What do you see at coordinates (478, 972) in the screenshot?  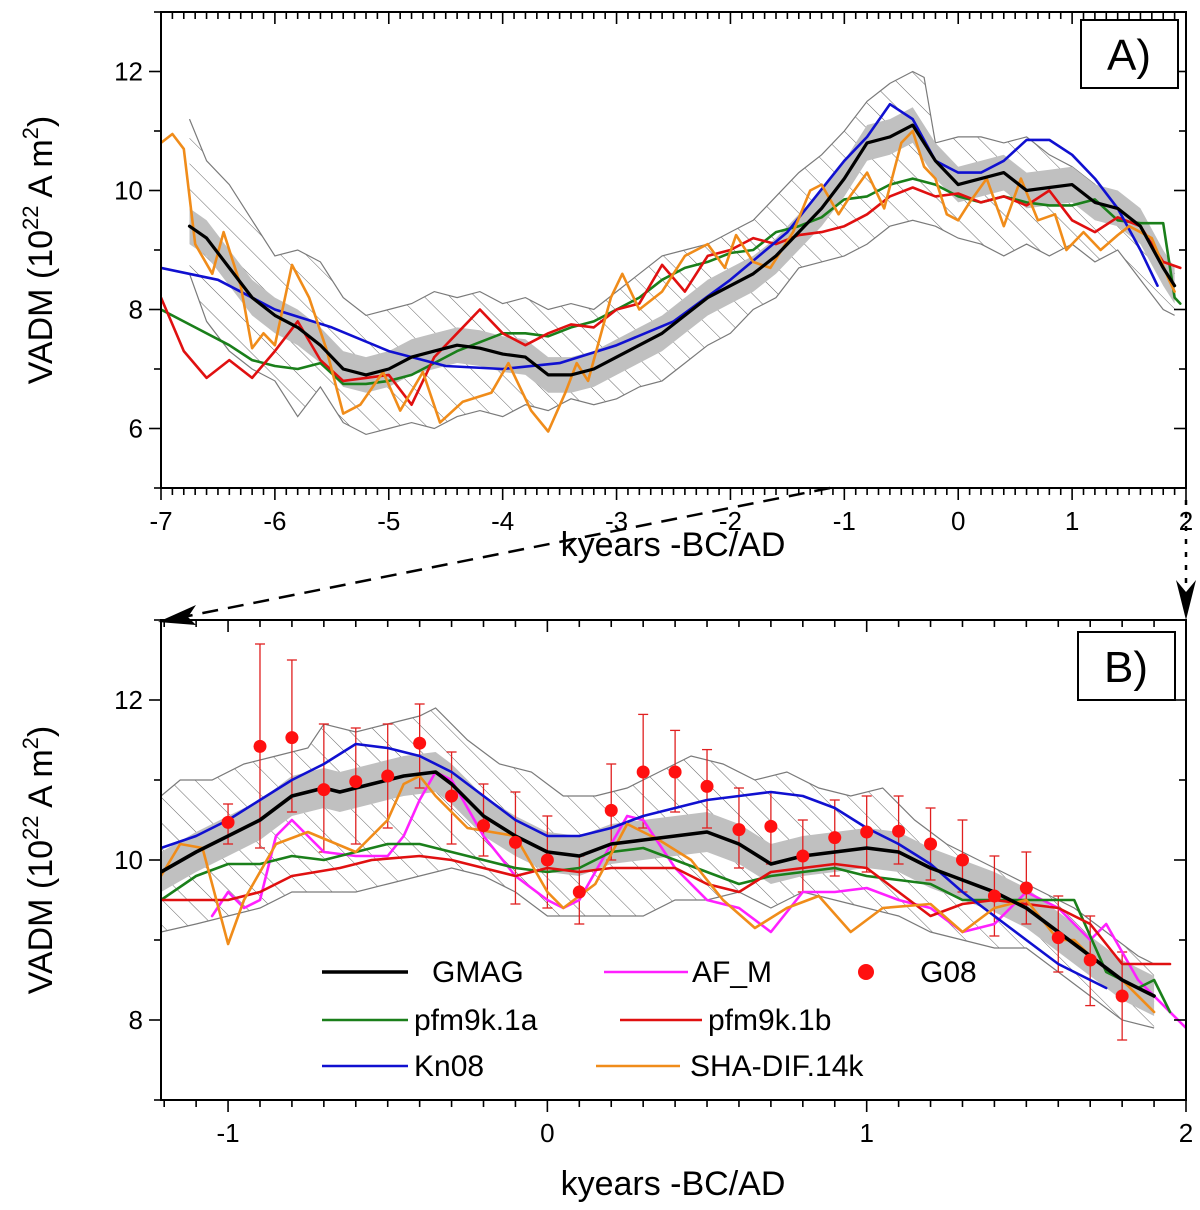 I see `legend-label-gmag: GMAG` at bounding box center [478, 972].